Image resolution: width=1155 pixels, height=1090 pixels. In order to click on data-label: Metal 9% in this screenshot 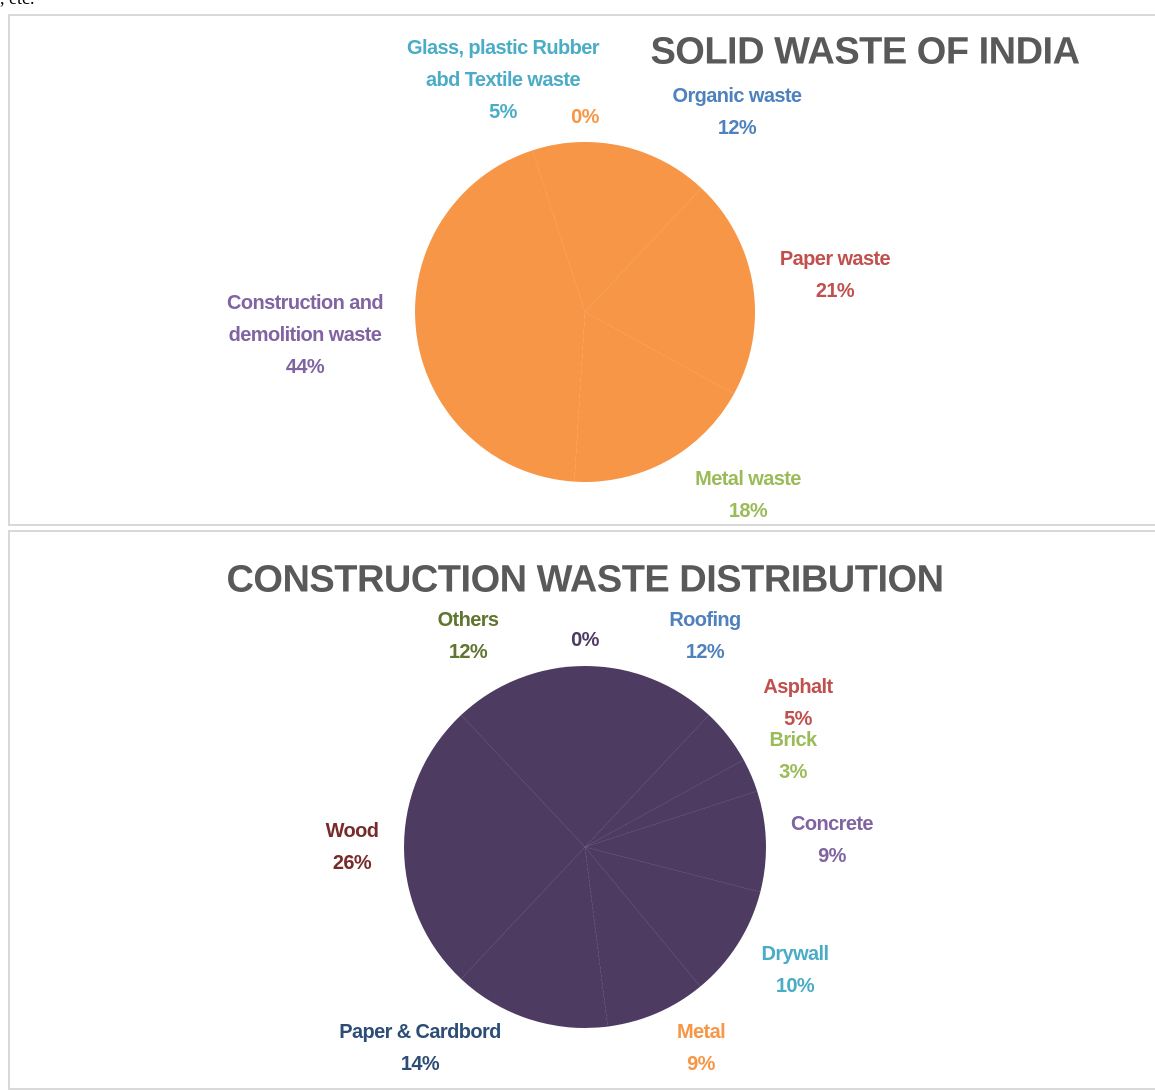, I will do `click(701, 1048)`.